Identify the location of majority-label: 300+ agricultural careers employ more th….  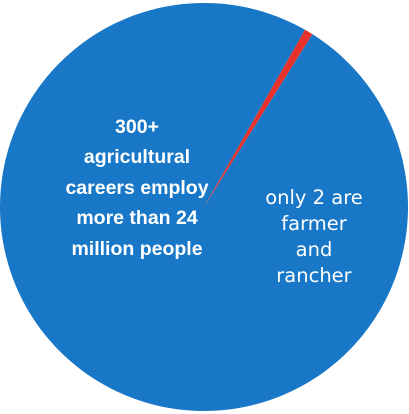
(136, 188).